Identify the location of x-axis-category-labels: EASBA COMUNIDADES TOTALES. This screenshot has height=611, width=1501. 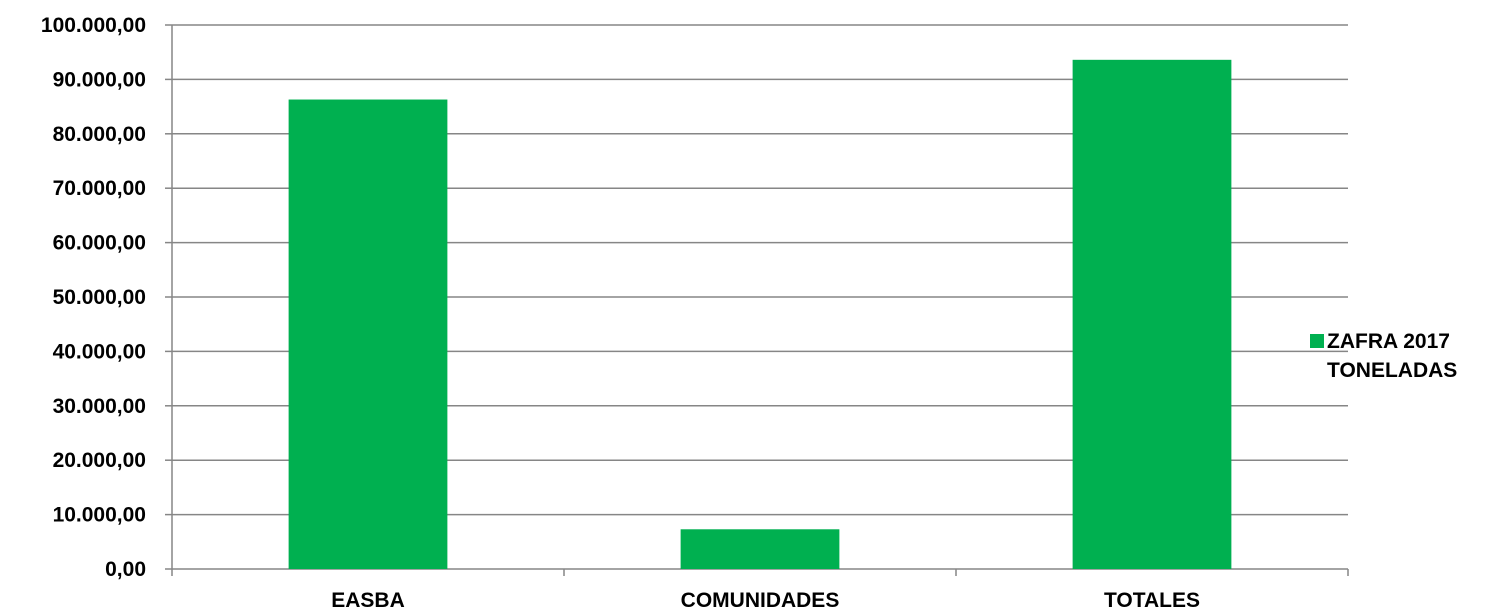
(765, 600).